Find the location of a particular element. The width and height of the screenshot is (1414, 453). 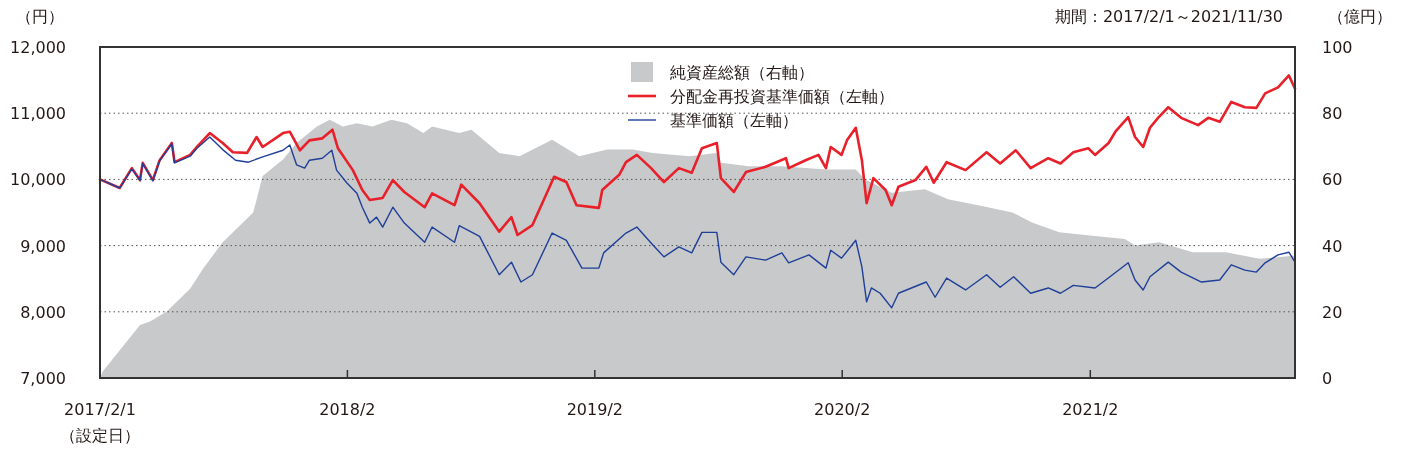

y2-tick-label: 0 is located at coordinates (1327, 378).